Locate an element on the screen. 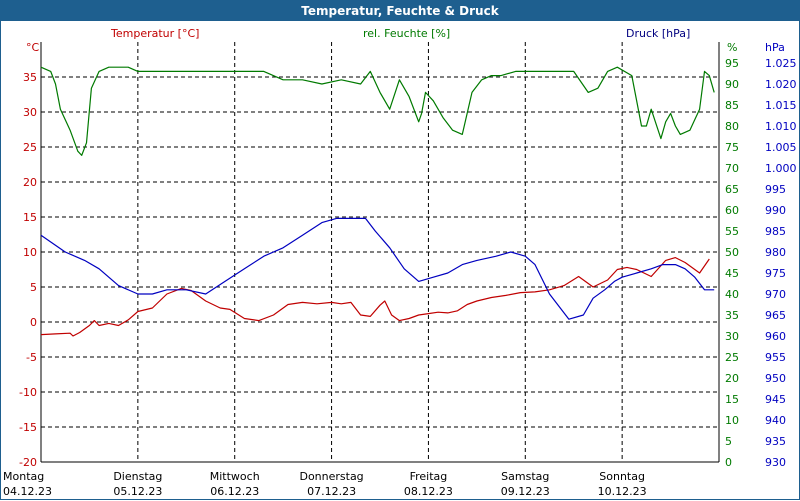  x-label-date: 09.12.23 is located at coordinates (525, 491).